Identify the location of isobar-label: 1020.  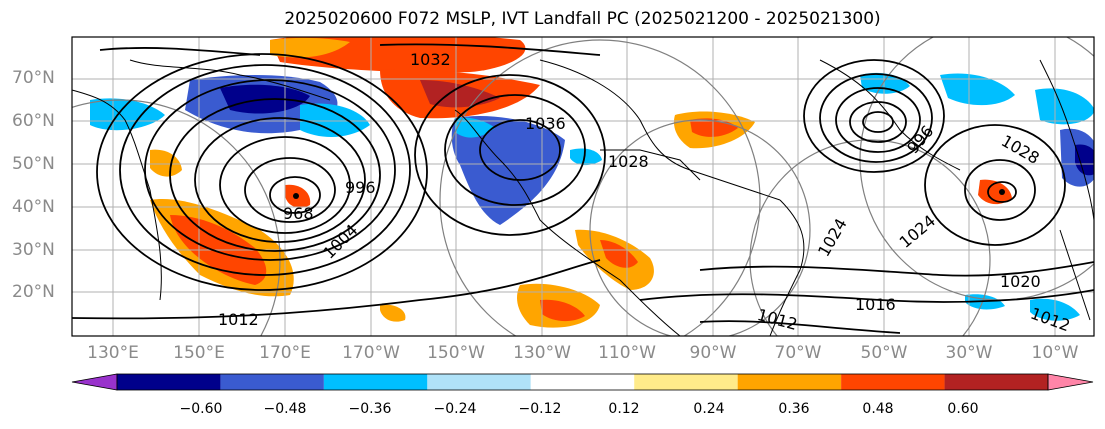
(1020, 281).